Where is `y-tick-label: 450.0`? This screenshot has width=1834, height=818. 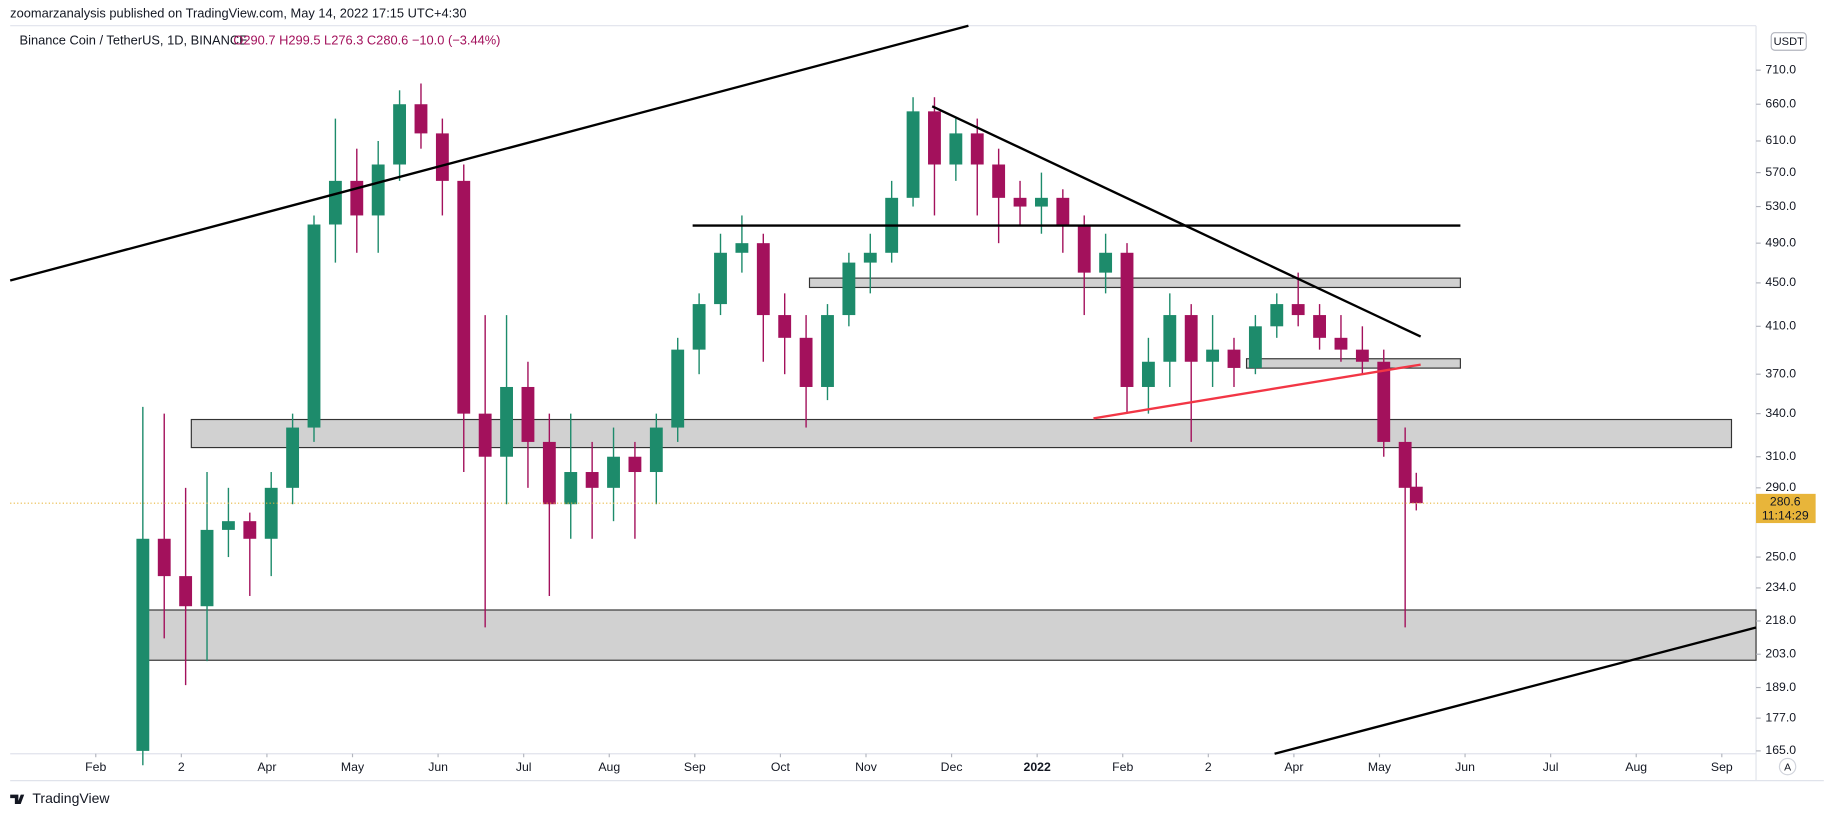 y-tick-label: 450.0 is located at coordinates (1780, 282).